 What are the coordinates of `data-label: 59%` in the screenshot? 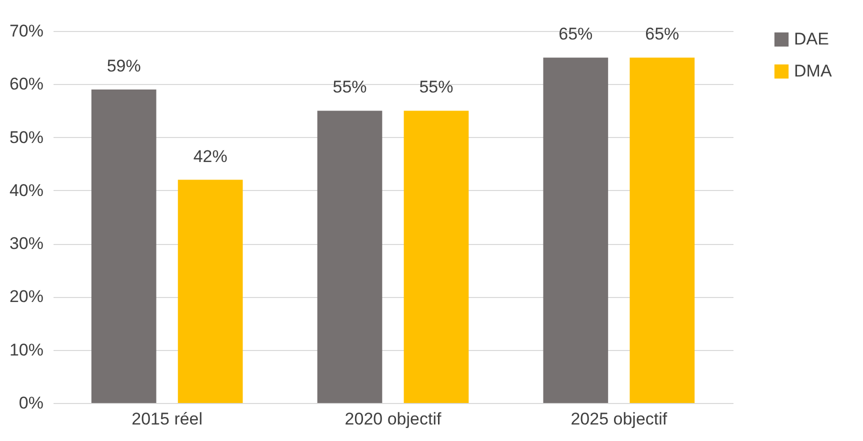 It's located at (123, 66).